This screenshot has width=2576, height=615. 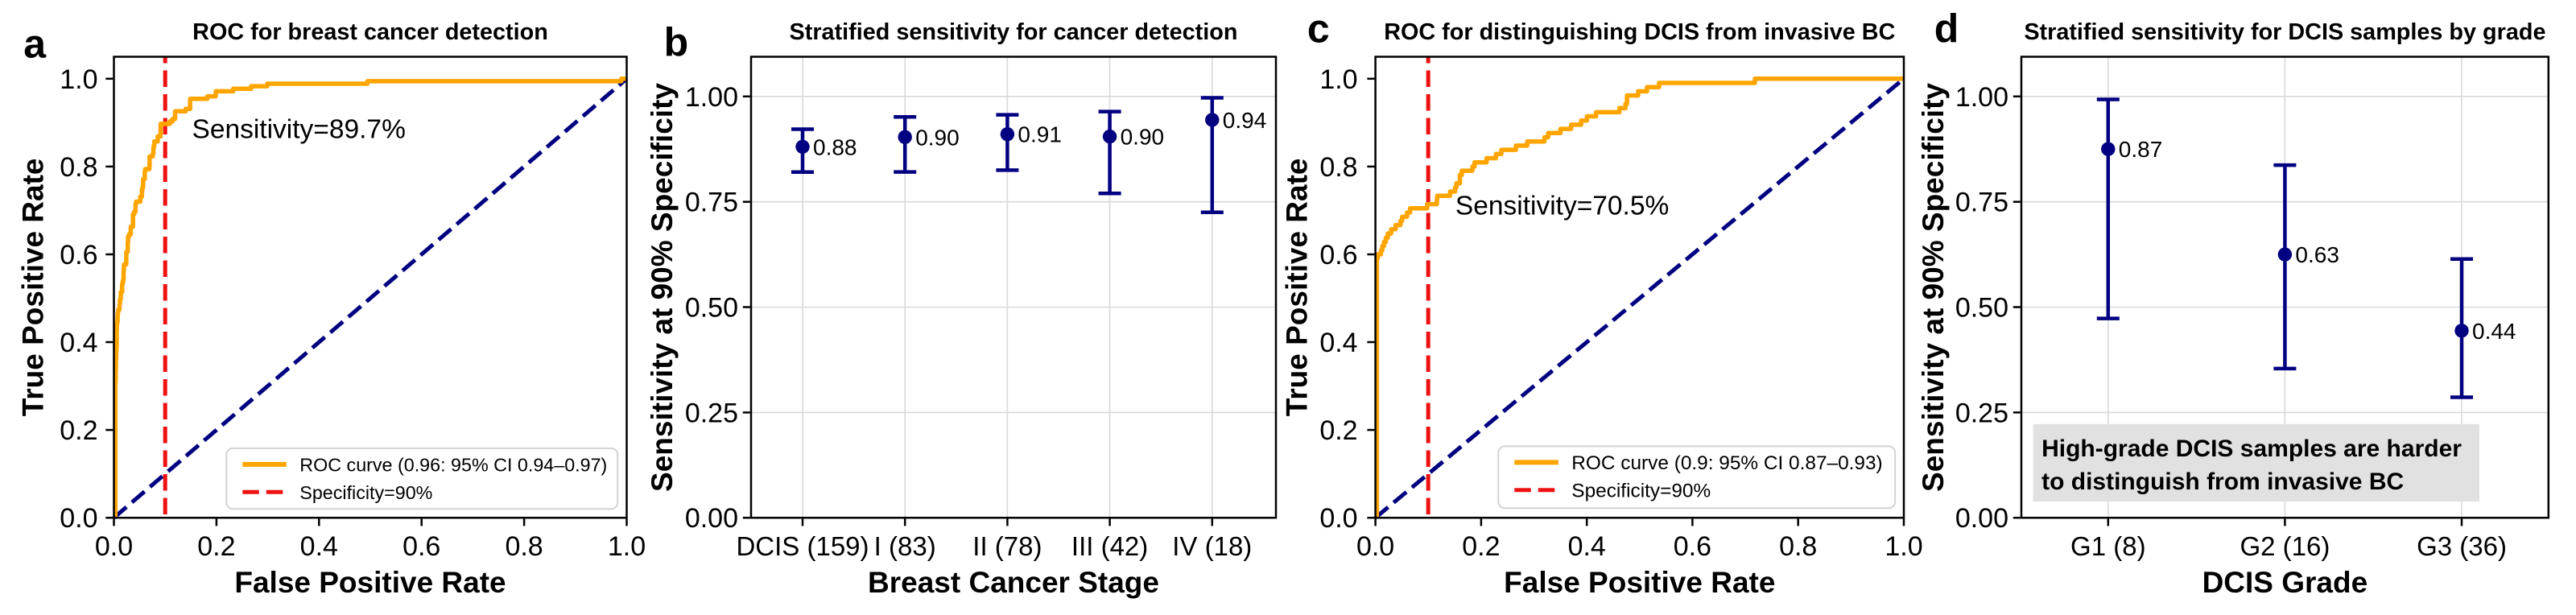 What do you see at coordinates (905, 546) in the screenshot?
I see `svg-text: I (83)` at bounding box center [905, 546].